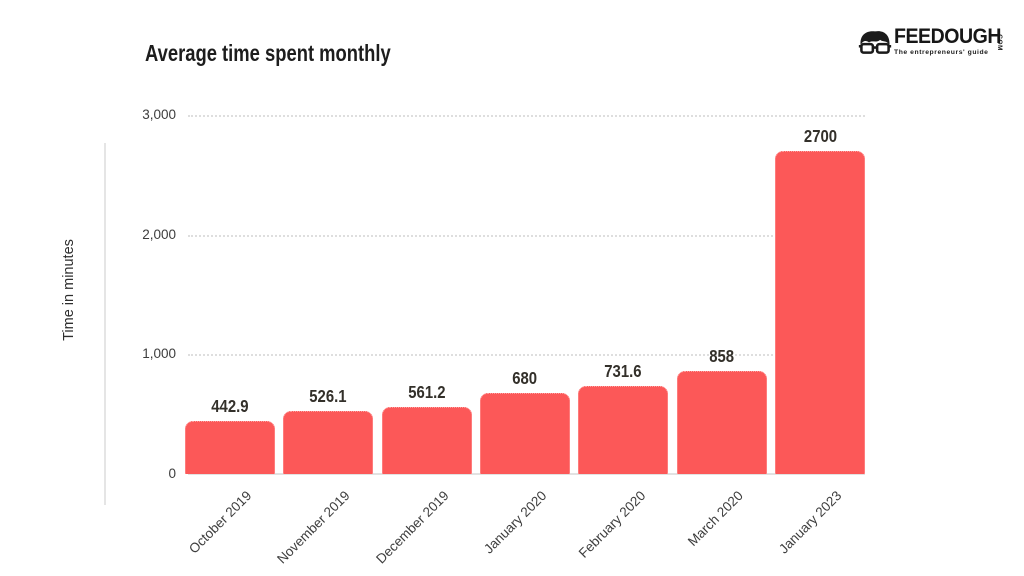 This screenshot has width=1024, height=576. I want to click on bar-value-label: 731.6, so click(623, 371).